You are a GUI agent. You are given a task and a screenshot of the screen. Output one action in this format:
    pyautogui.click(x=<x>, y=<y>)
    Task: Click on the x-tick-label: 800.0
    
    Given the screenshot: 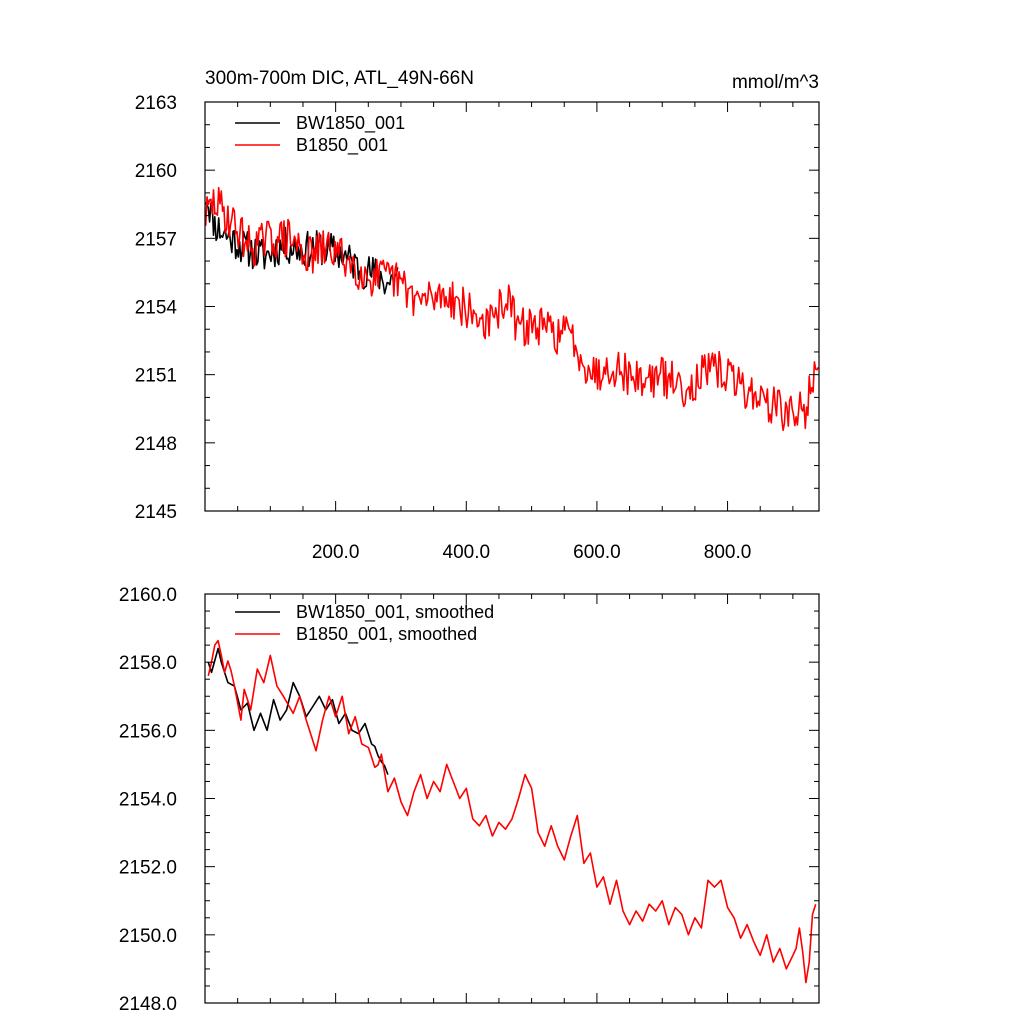 What is the action you would take?
    pyautogui.click(x=728, y=552)
    